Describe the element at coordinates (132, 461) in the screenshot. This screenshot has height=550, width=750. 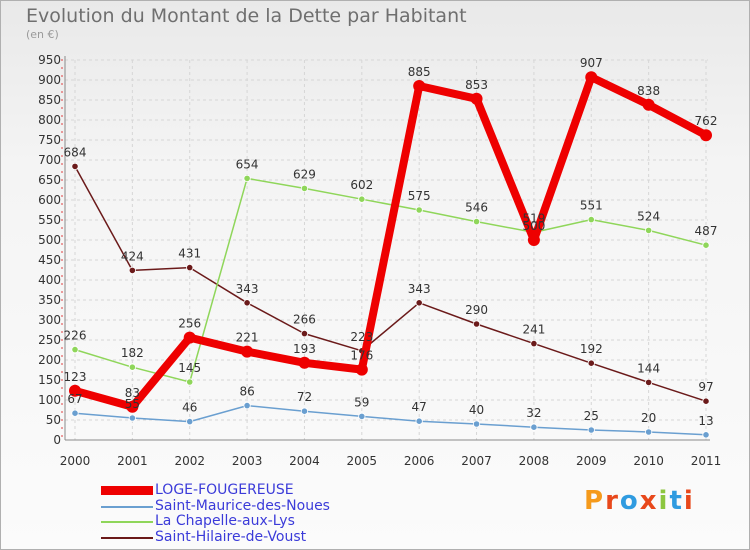
I see `x-tick-label: 2001` at that location.